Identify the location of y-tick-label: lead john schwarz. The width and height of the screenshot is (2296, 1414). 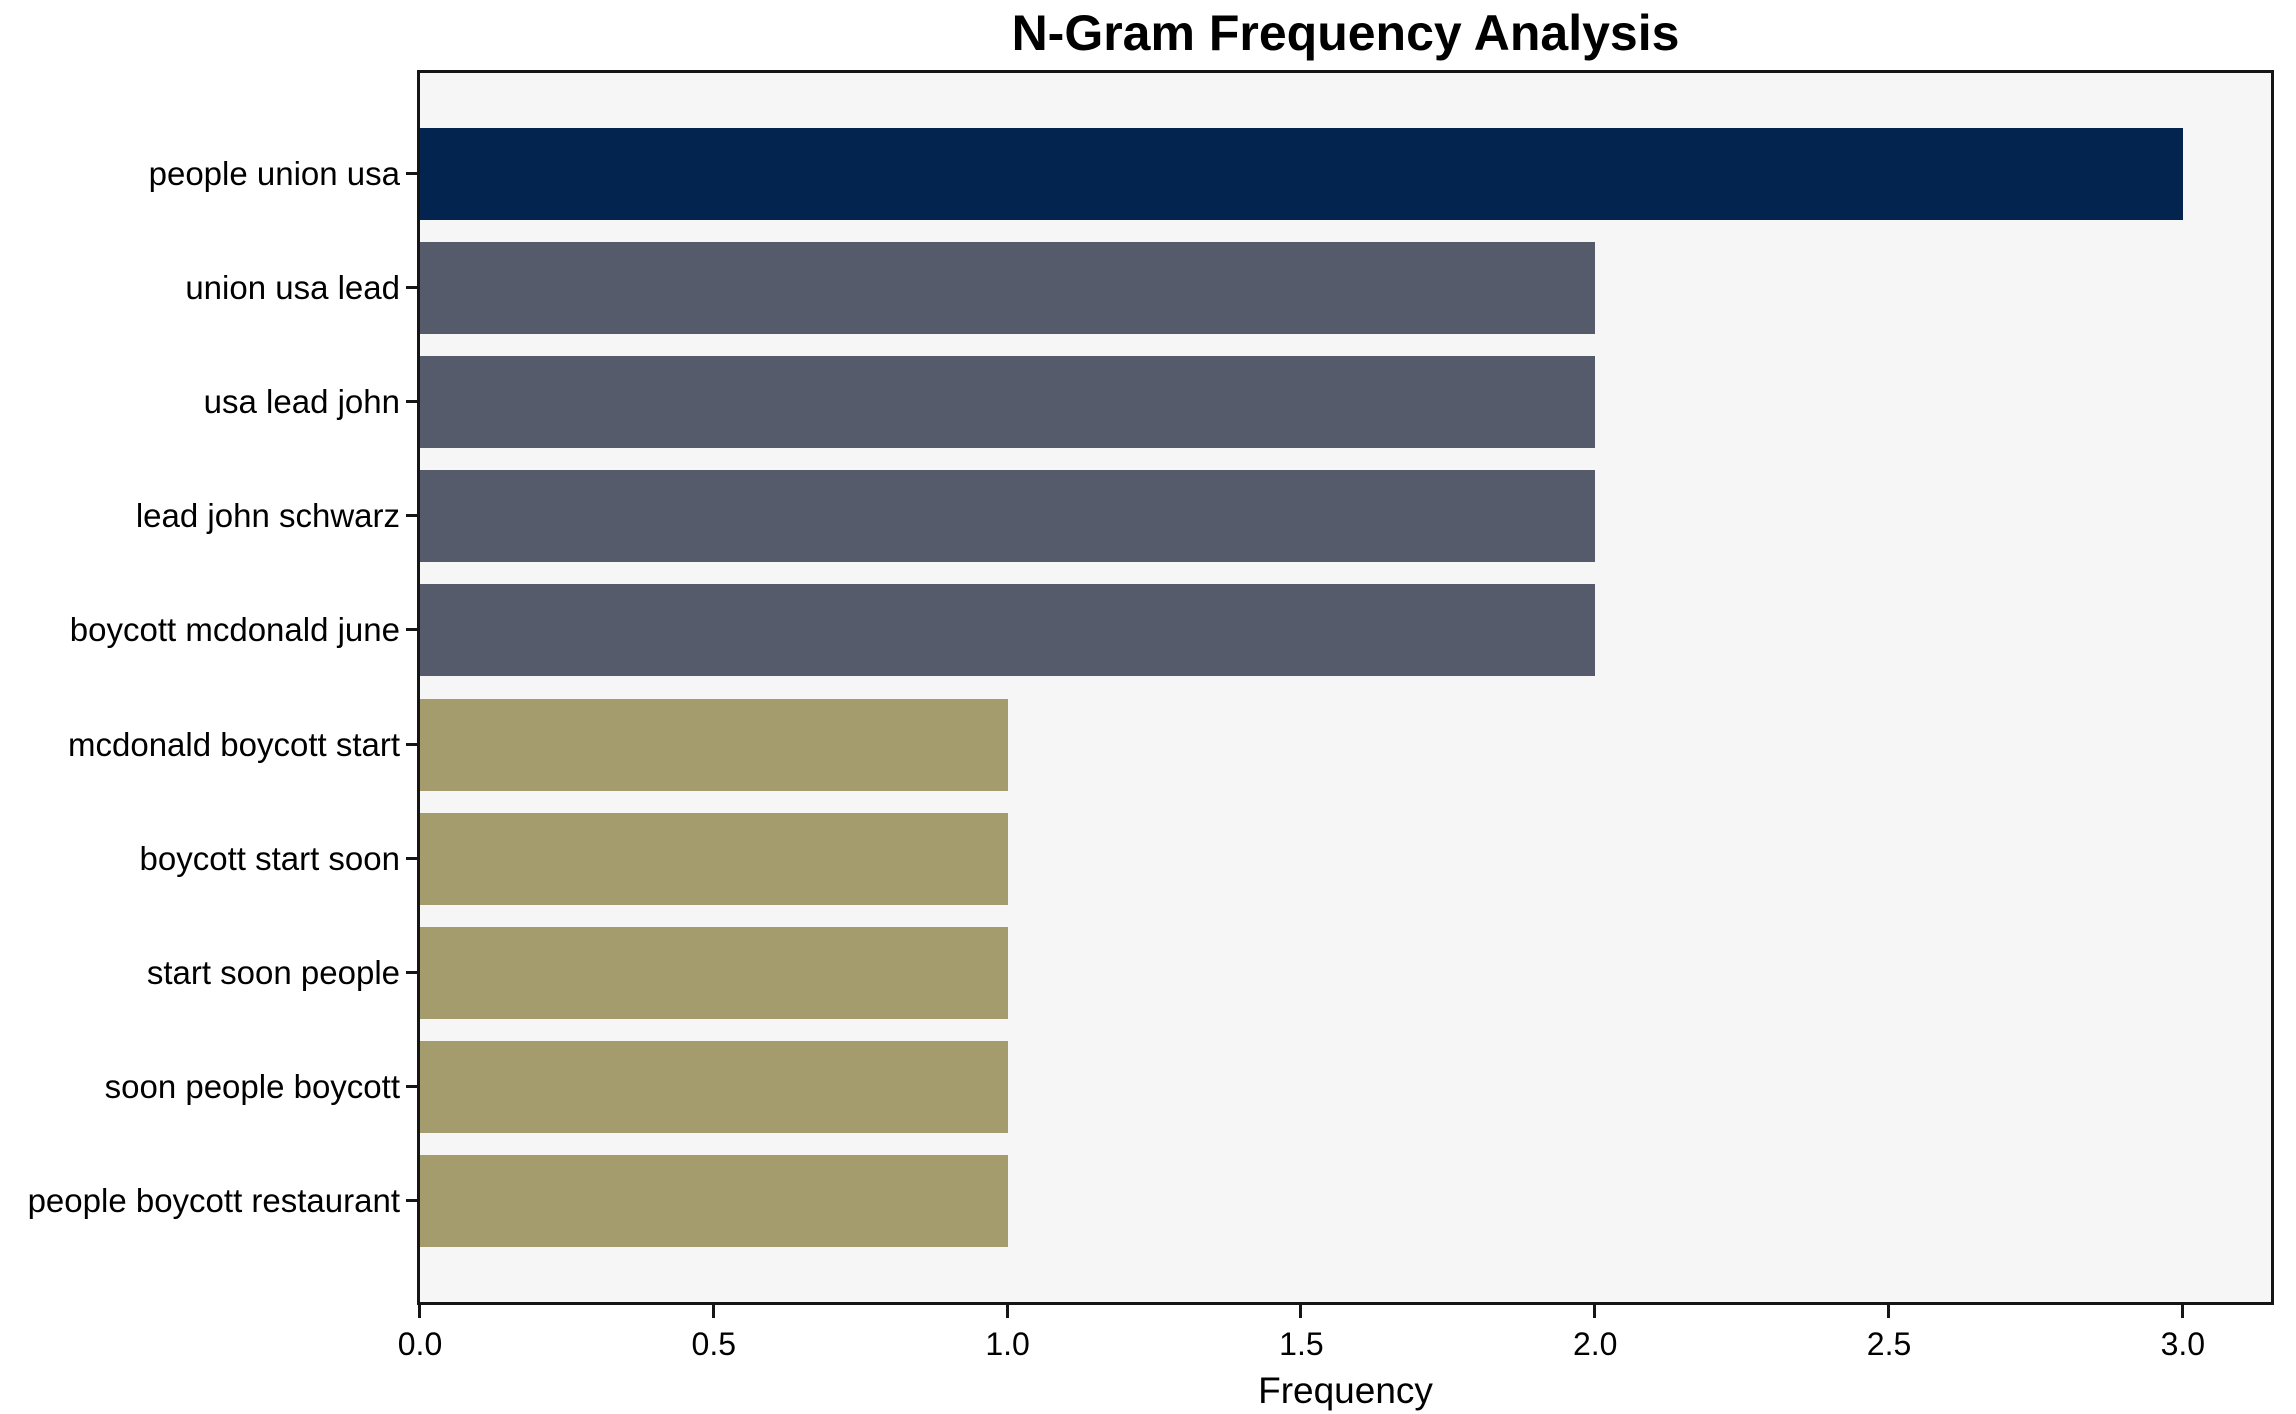
(267, 516).